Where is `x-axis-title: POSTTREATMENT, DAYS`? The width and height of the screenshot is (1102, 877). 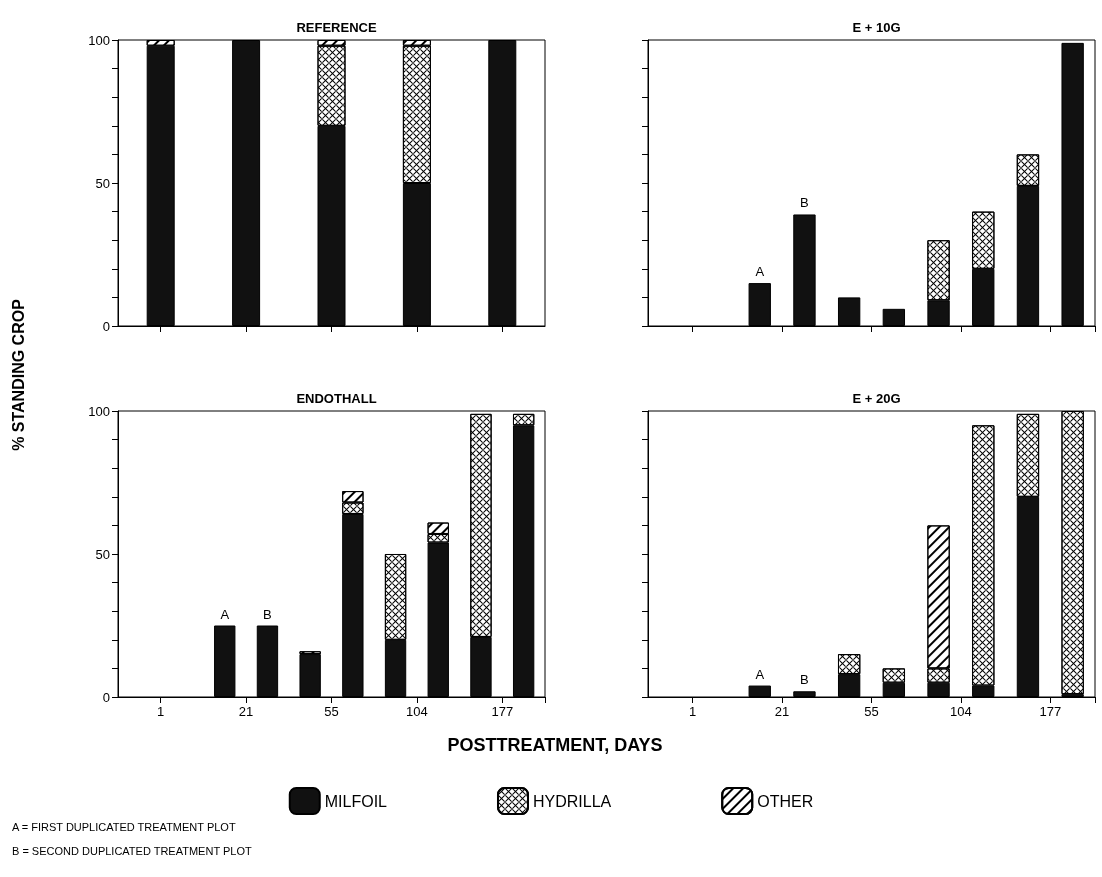 x-axis-title: POSTTREATMENT, DAYS is located at coordinates (555, 745).